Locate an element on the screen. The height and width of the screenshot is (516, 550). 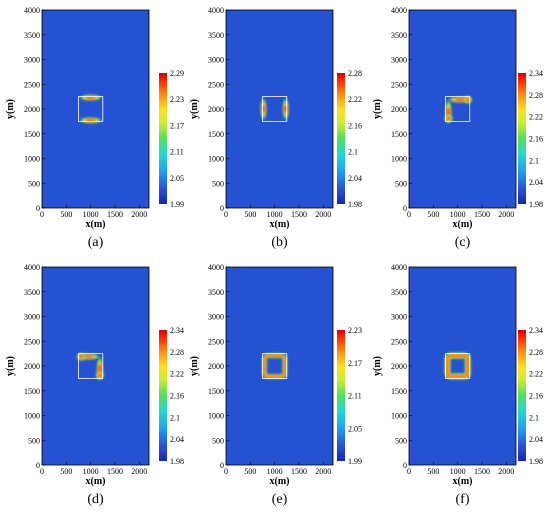
anomaly-bottom-edge is located at coordinates (90, 120).